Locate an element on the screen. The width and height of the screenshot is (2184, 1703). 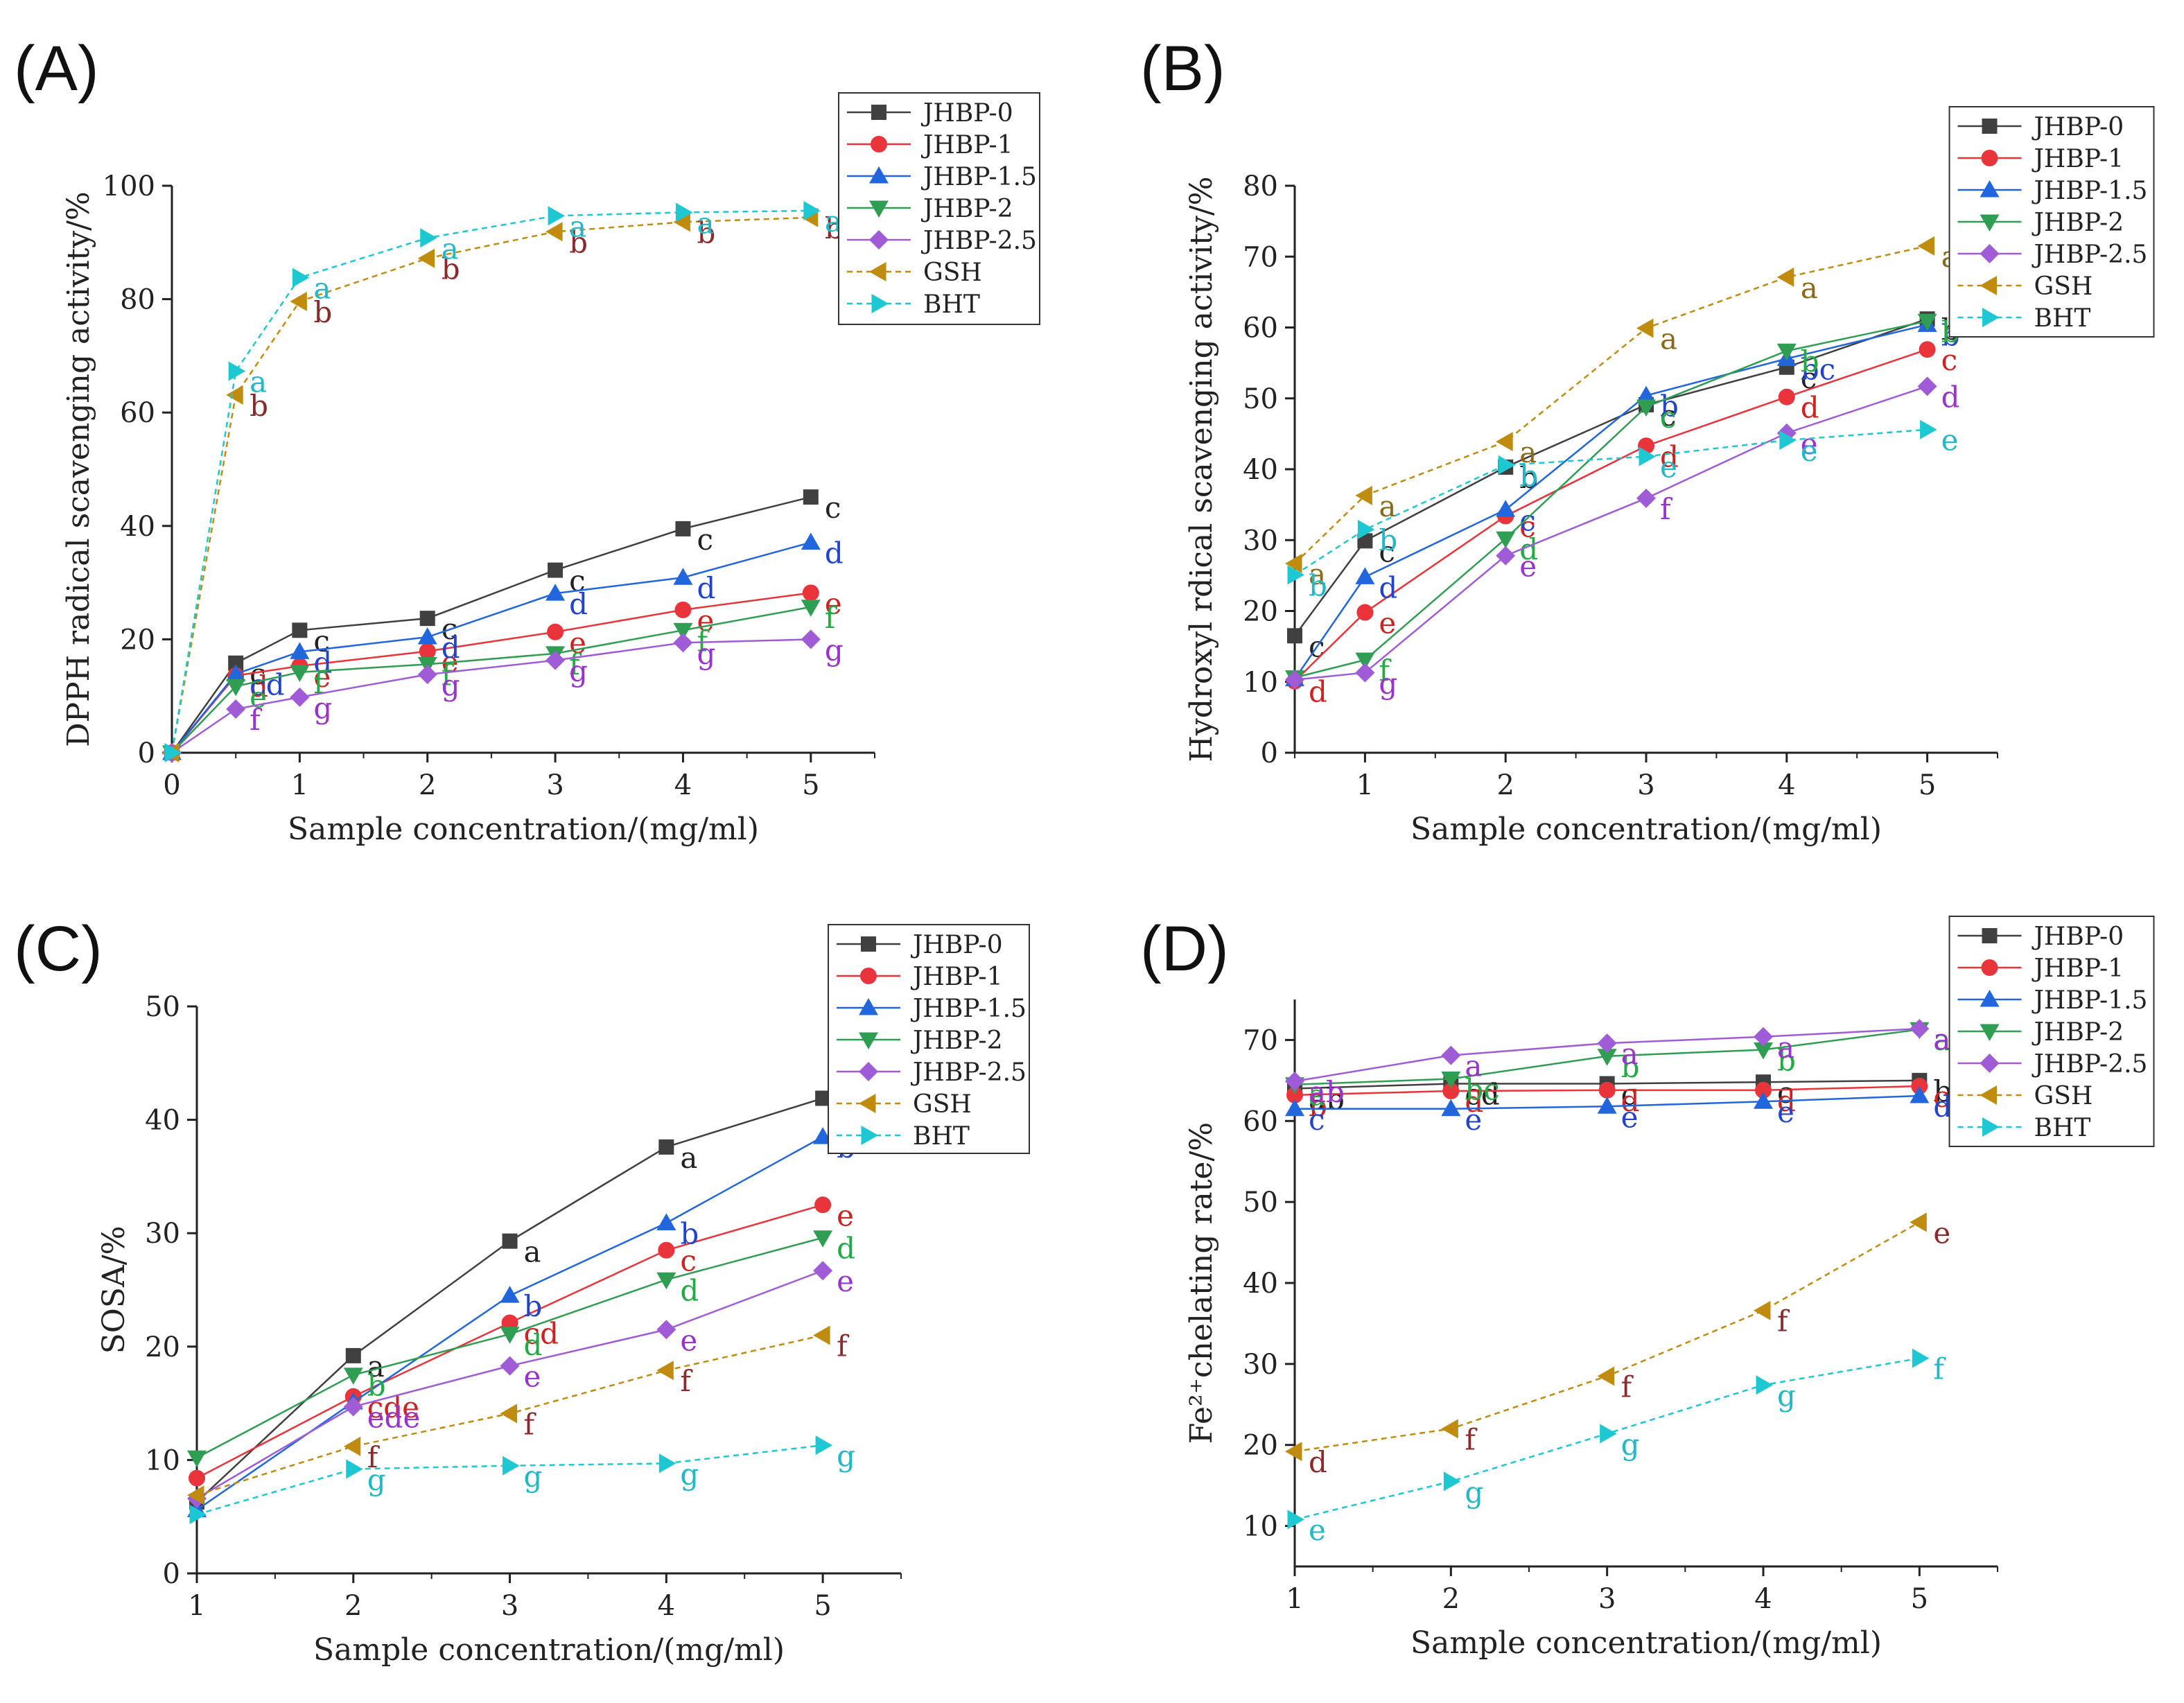
y-tick-label: 50 is located at coordinates (162, 1007).